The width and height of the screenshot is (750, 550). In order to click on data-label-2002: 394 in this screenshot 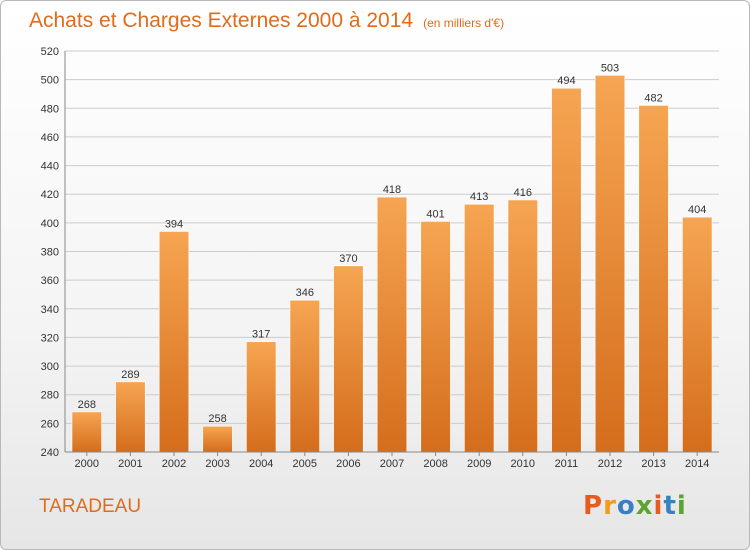, I will do `click(174, 224)`.